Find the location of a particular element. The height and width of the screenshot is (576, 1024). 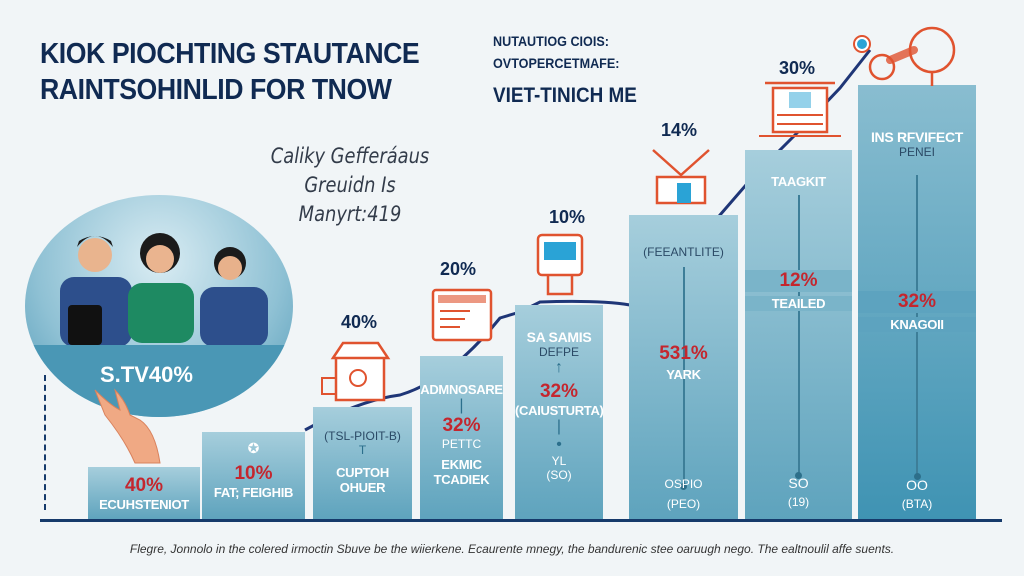

bar-4: 20% ADMNOSARE | 32% PETTC EKMIC TCADIEK is located at coordinates (461, 389).